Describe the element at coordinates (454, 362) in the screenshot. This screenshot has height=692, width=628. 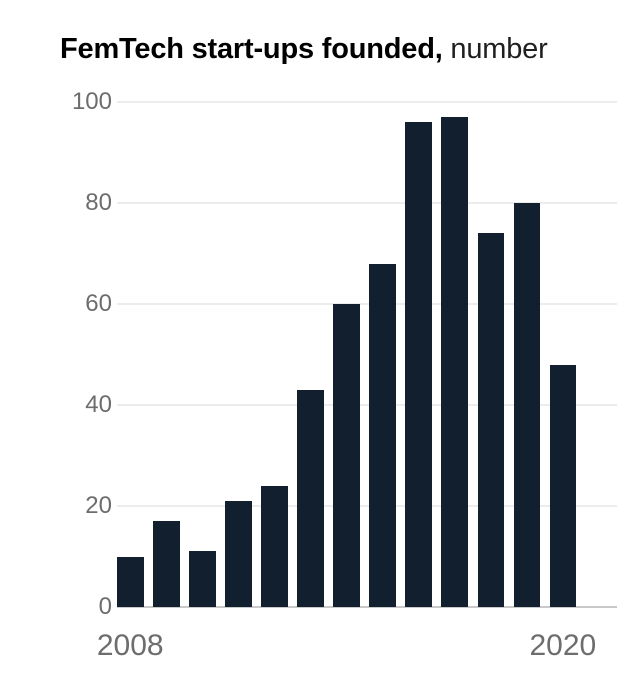
I see `bar-2017` at that location.